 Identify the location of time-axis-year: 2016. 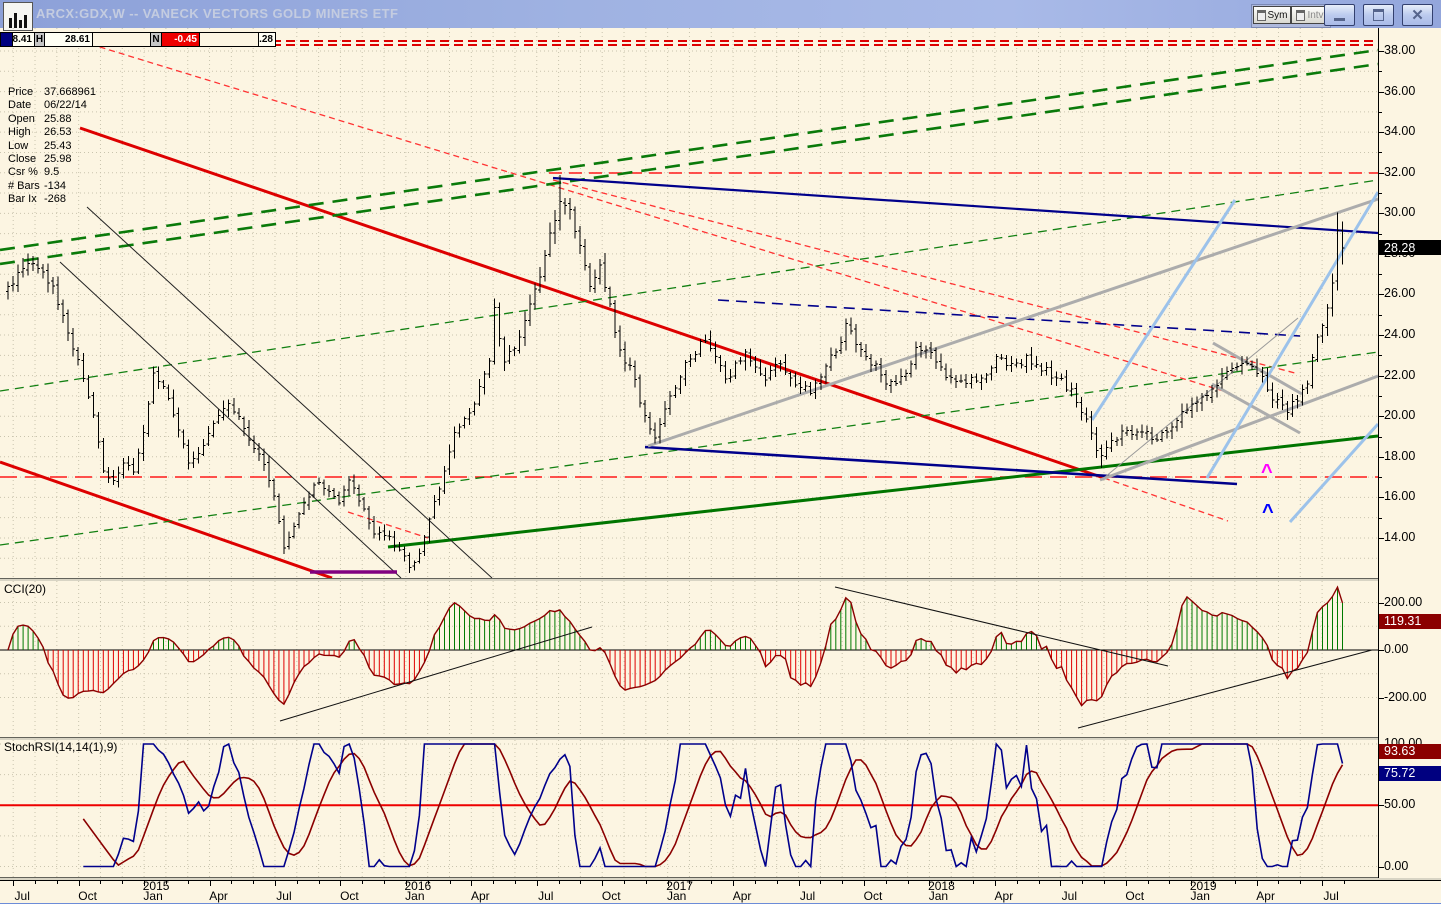
(418, 886).